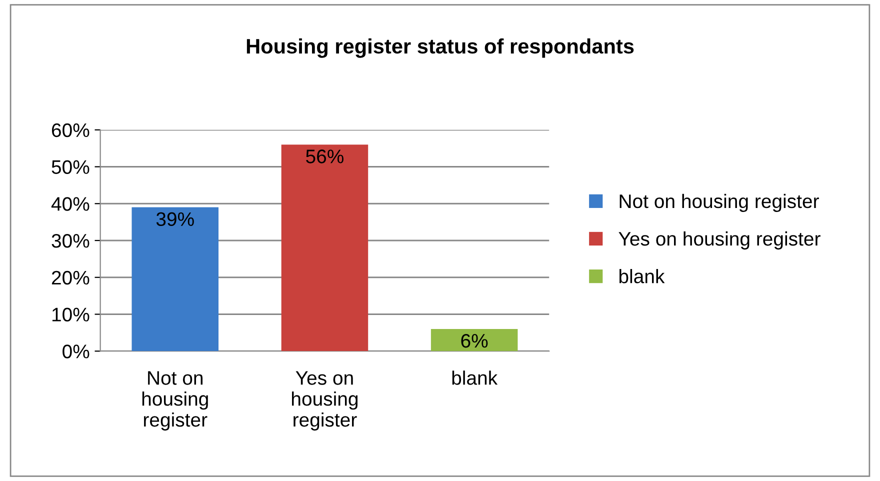 This screenshot has height=481, width=880. What do you see at coordinates (325, 401) in the screenshot?
I see `x-tick-label: Yes on housing register` at bounding box center [325, 401].